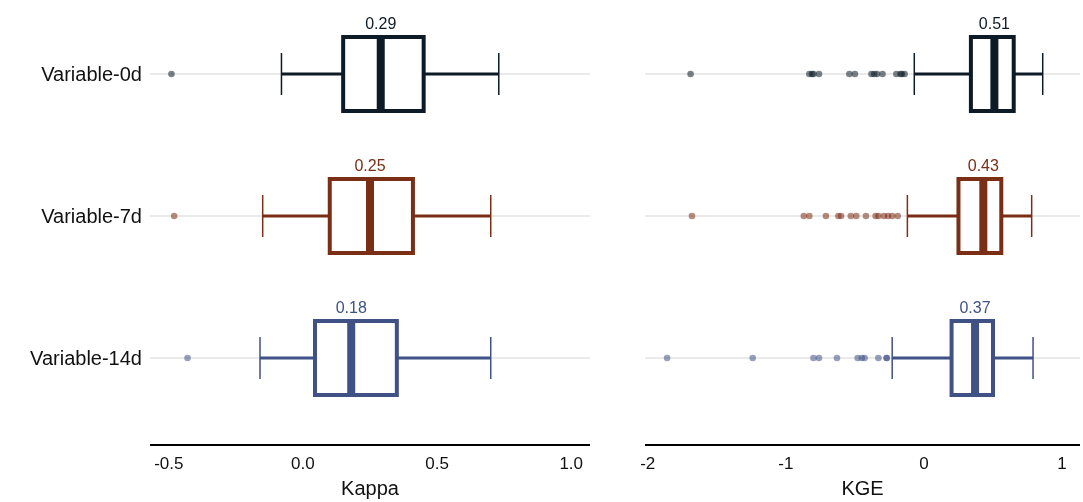  What do you see at coordinates (437, 463) in the screenshot?
I see `x-tick-label: 0.5` at bounding box center [437, 463].